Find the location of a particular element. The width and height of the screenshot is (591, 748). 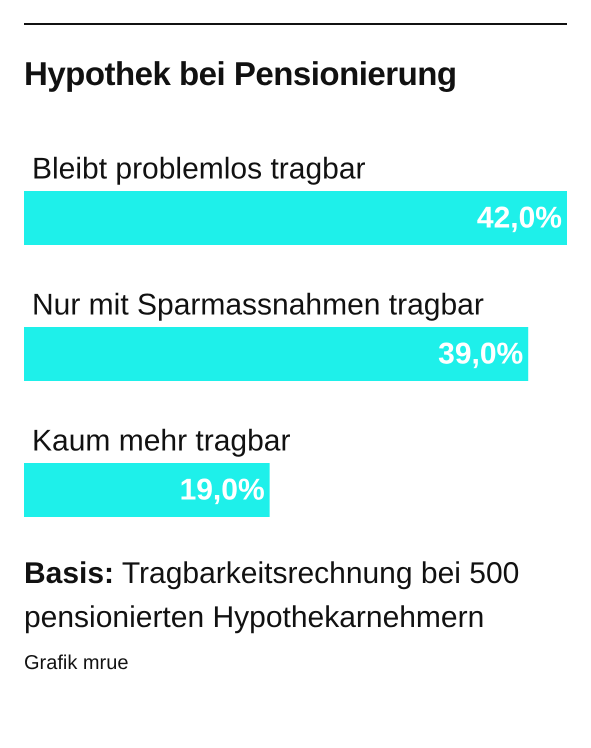

chart-title: Hypothek bei Pensionierung is located at coordinates (241, 74).